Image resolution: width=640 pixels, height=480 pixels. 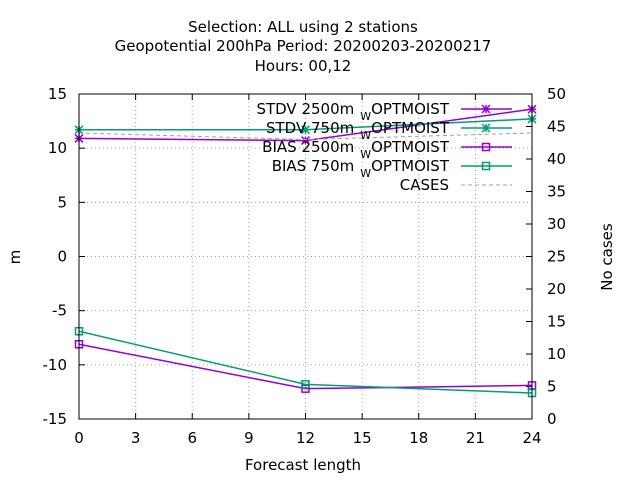 I want to click on y2-axis-ticks: 0 5 10 15 20 25 30 35 40 45 50, so click(x=546, y=256).